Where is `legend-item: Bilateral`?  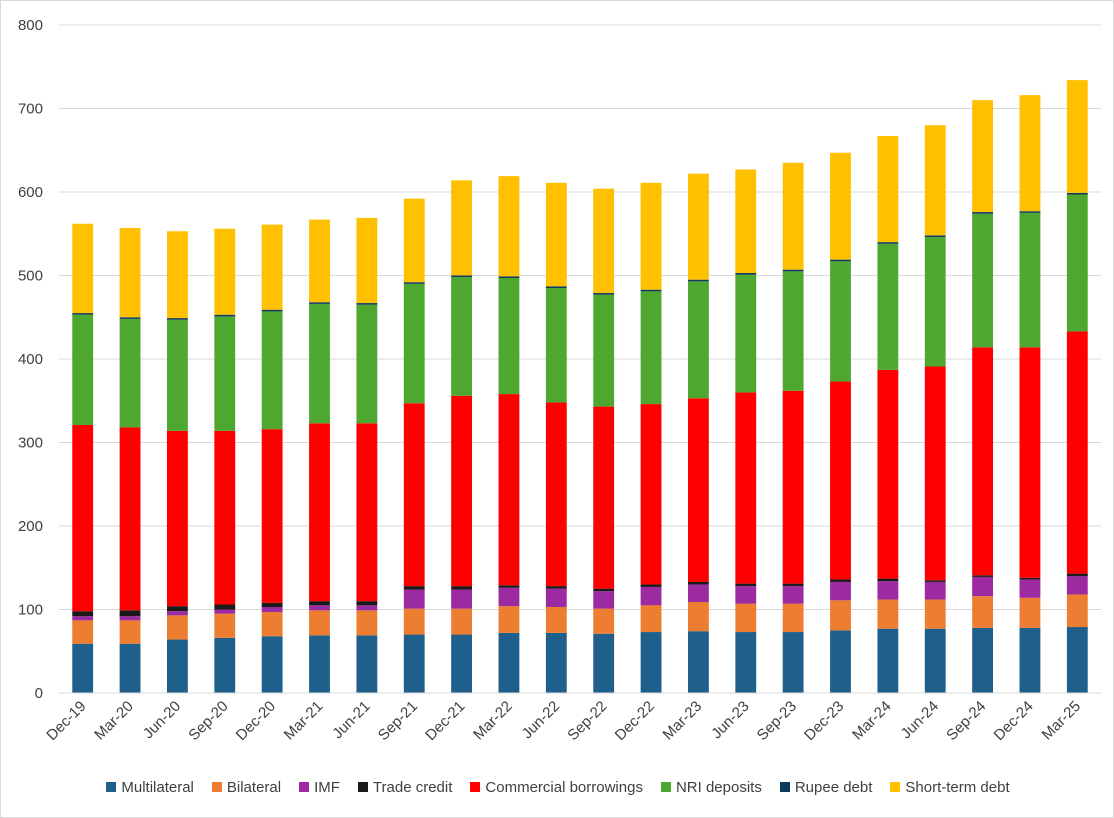 legend-item: Bilateral is located at coordinates (246, 787).